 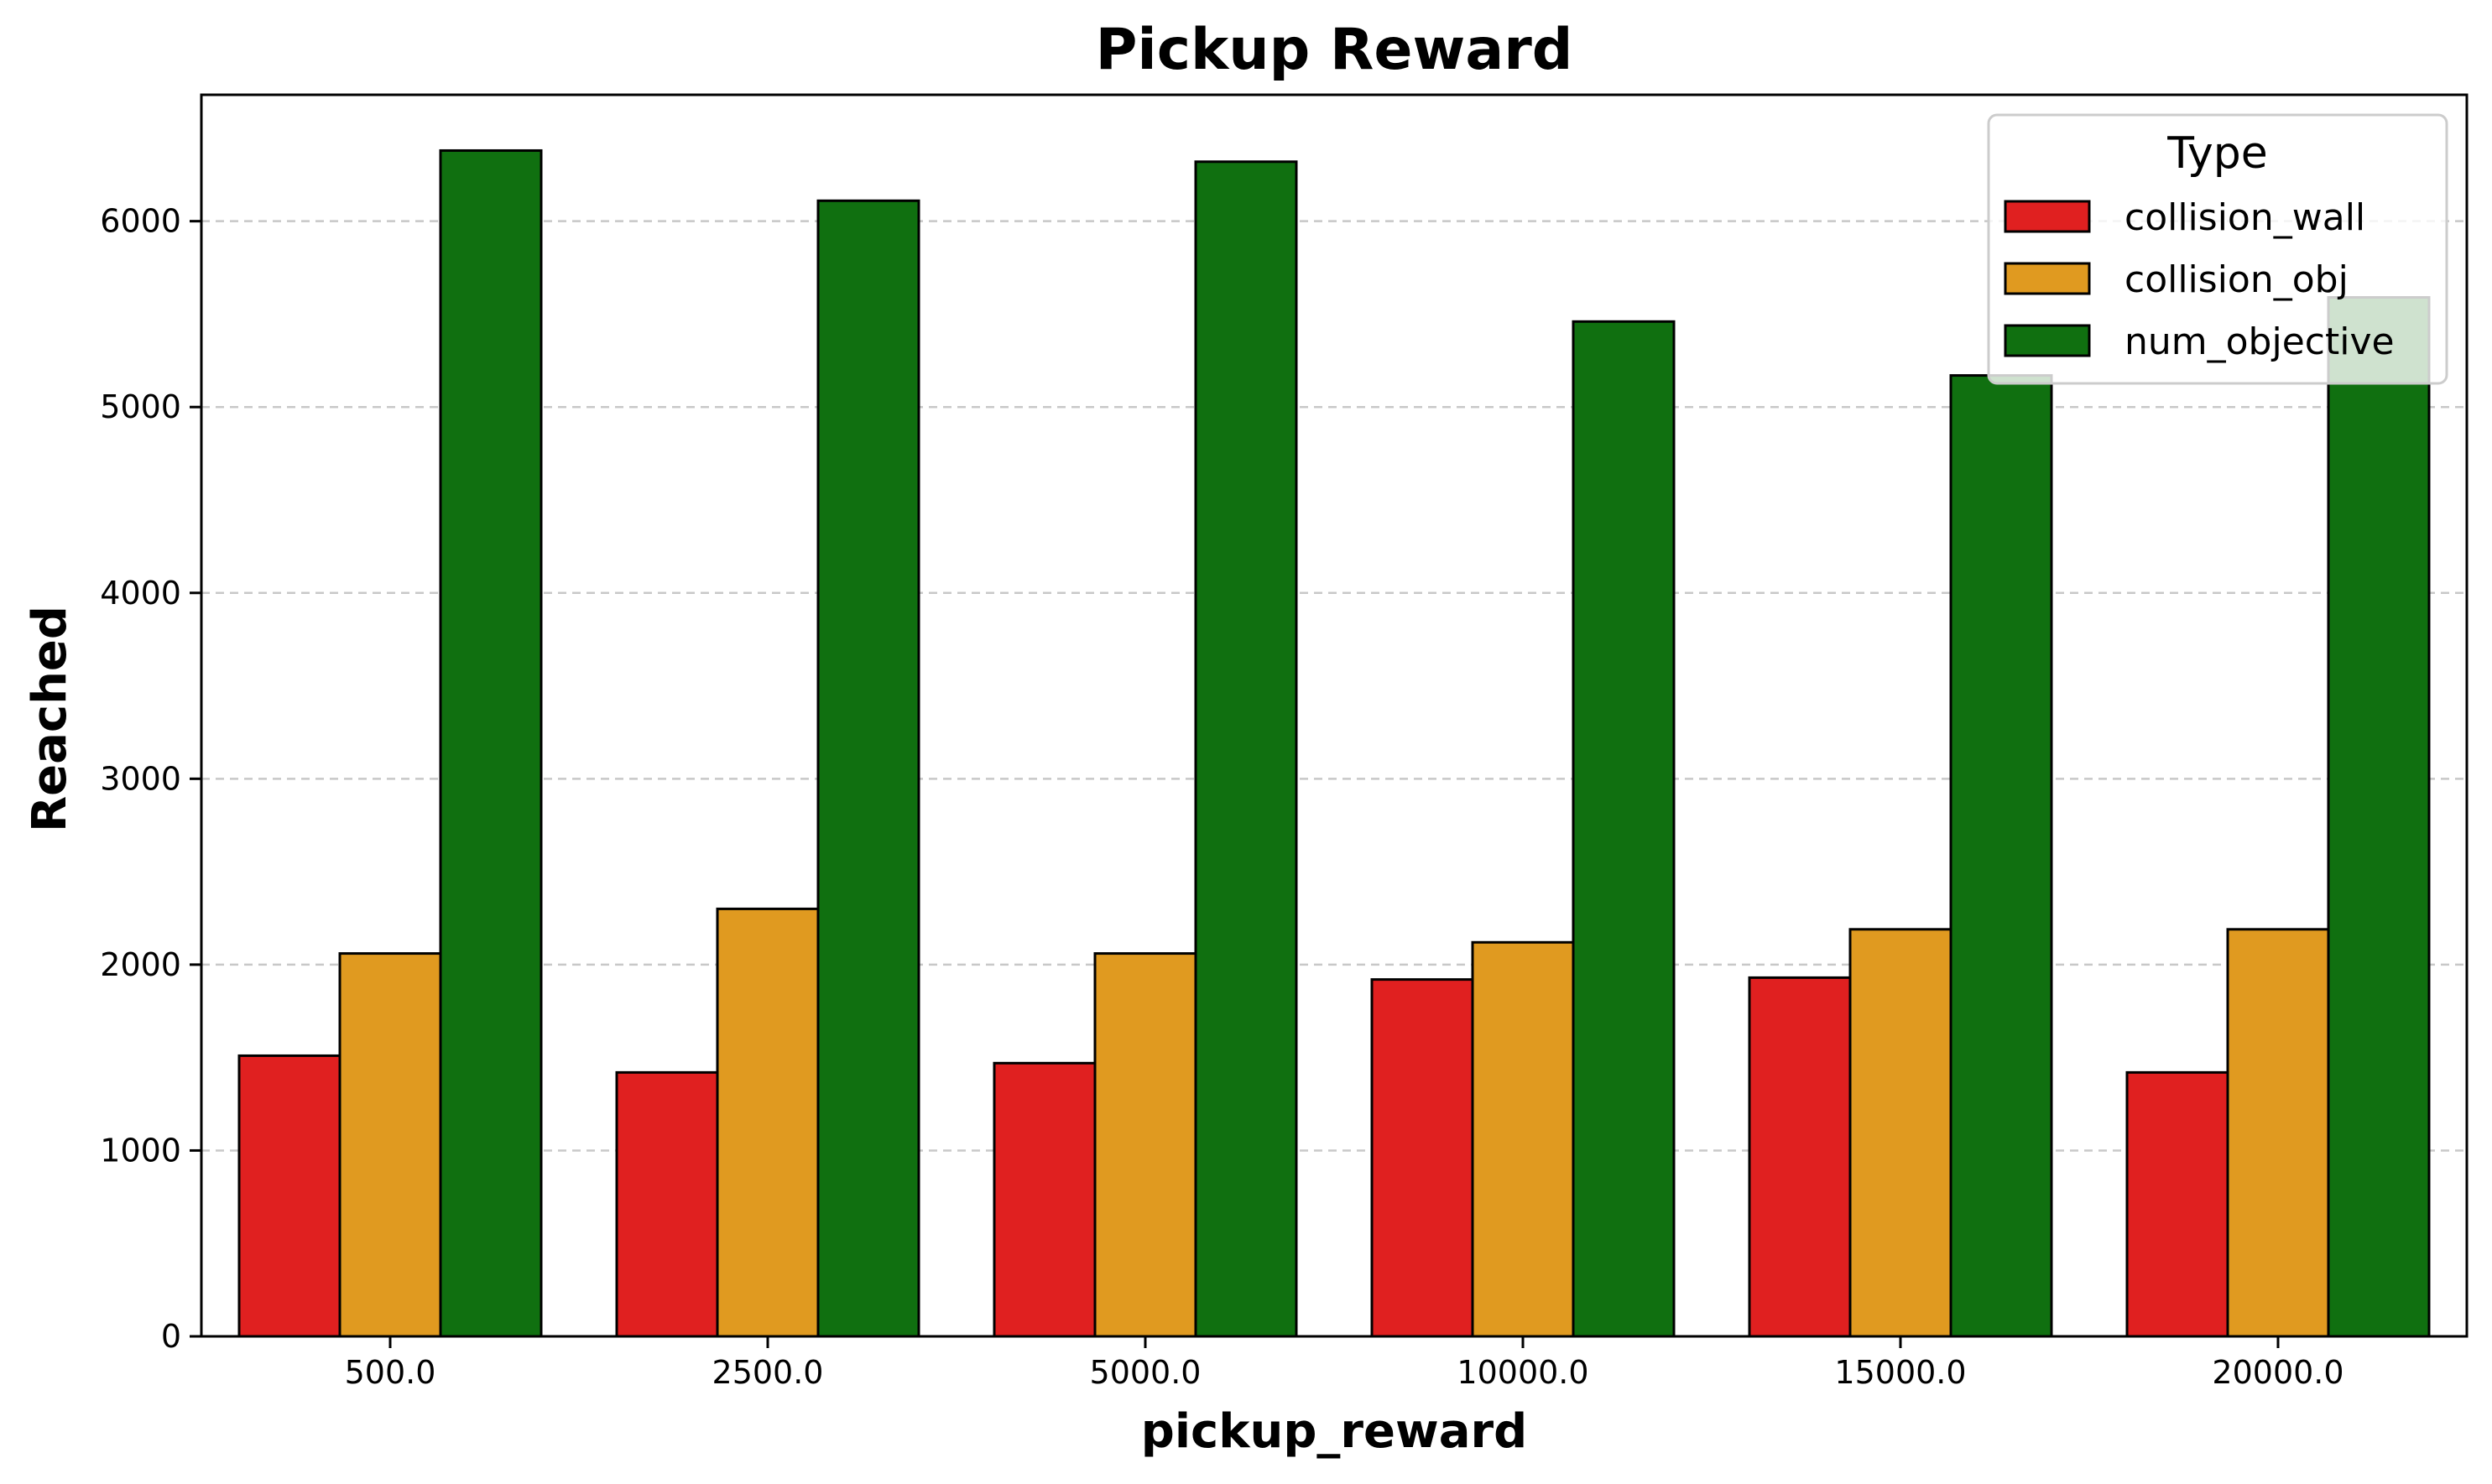 I want to click on legend-items: collision_wall collision_obj num_objective, so click(x=2199, y=279).